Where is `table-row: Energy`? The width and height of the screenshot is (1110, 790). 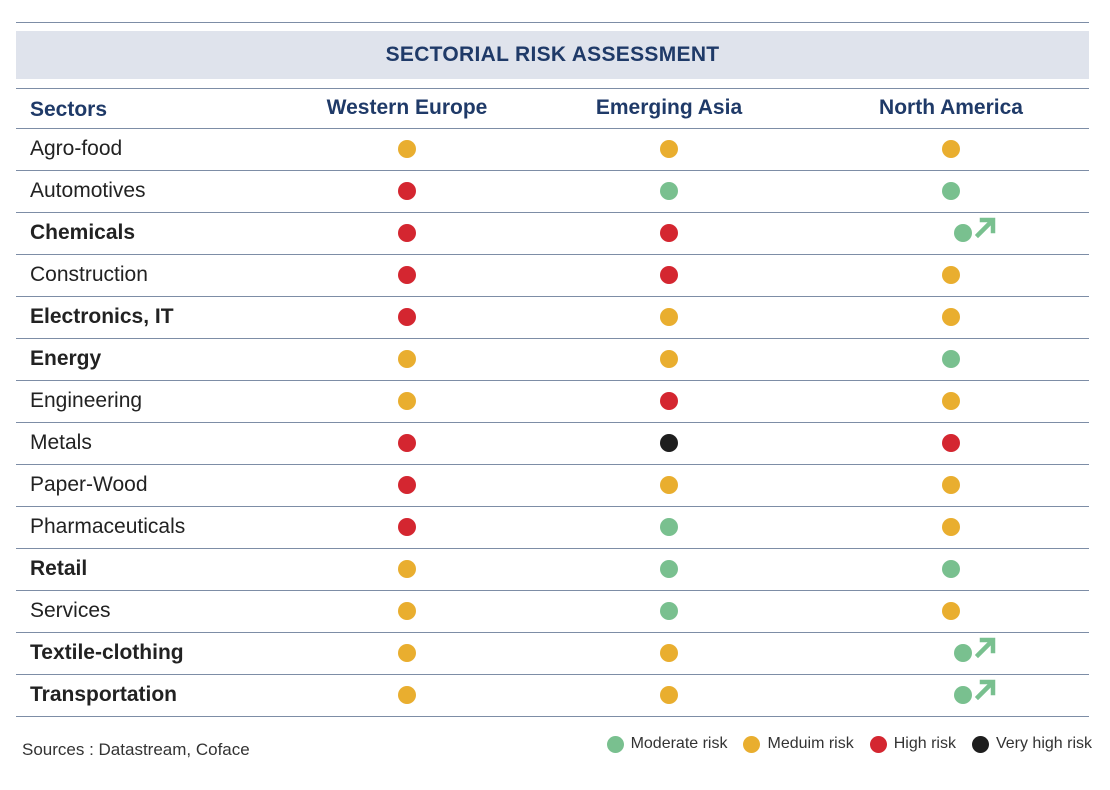 table-row: Energy is located at coordinates (552, 359).